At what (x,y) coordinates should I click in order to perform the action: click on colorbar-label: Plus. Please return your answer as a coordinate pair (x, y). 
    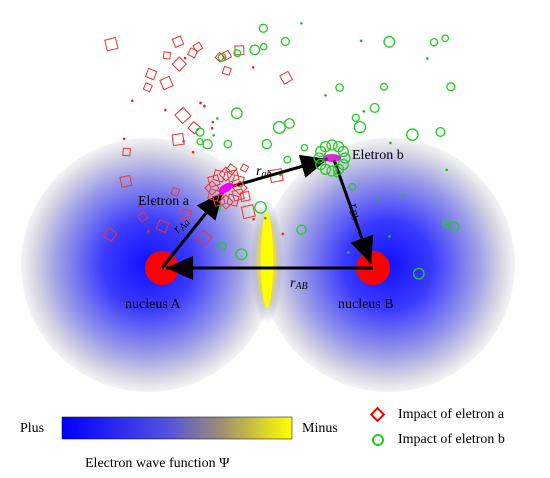
    Looking at the image, I should click on (32, 428).